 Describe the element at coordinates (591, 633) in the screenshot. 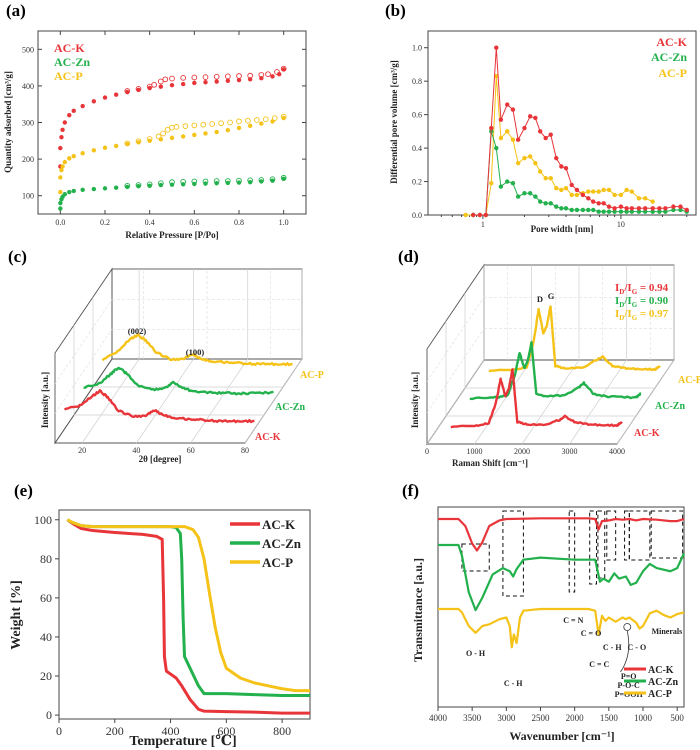

I see `band-label: C = O` at that location.